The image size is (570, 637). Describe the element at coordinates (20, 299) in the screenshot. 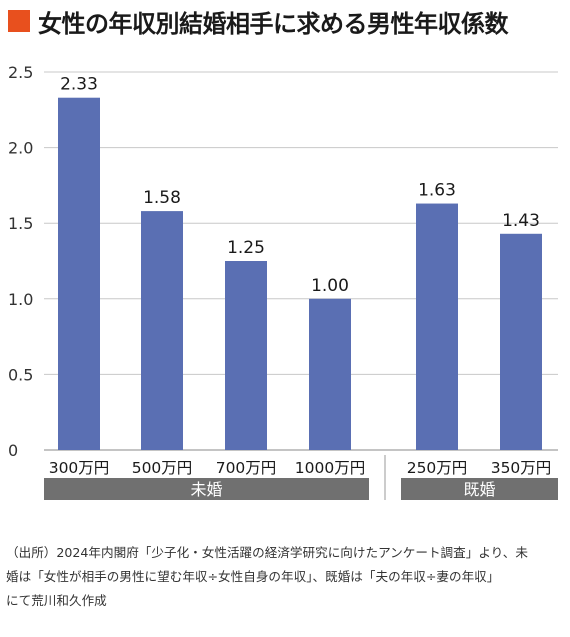

I see `y-tick-label-2: 1.0` at that location.